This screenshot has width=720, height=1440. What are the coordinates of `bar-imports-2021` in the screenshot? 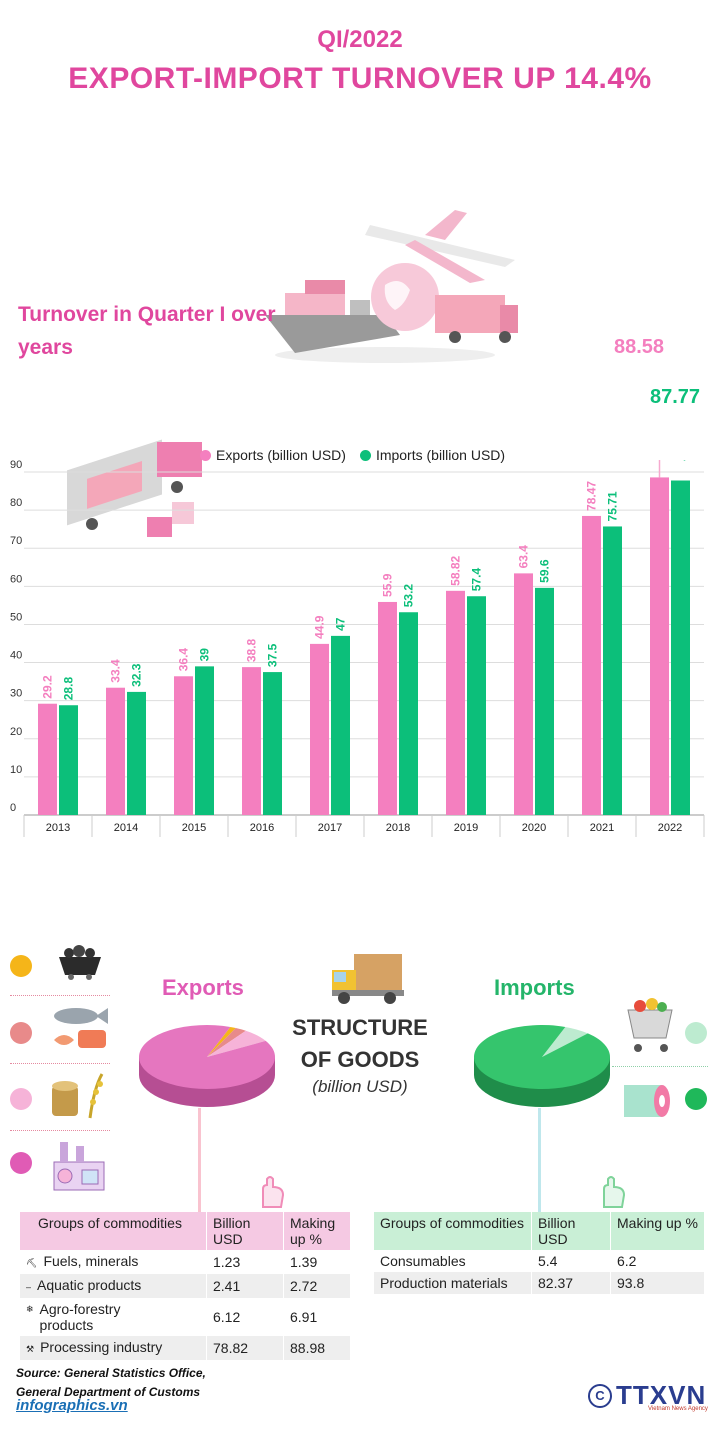 It's located at (612, 670).